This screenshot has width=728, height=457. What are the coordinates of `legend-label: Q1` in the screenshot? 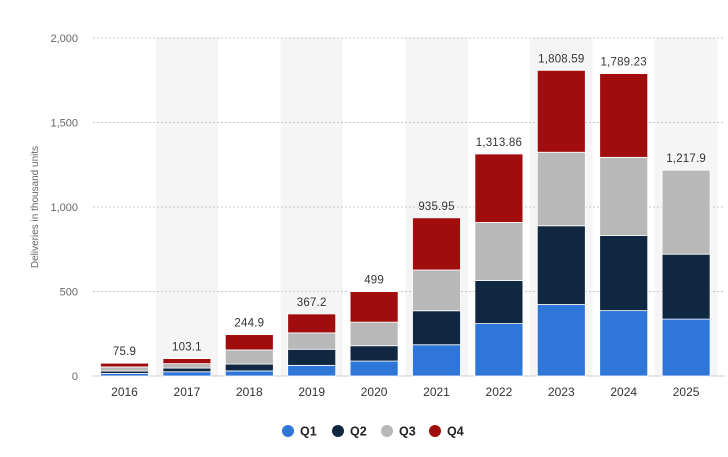 It's located at (308, 432).